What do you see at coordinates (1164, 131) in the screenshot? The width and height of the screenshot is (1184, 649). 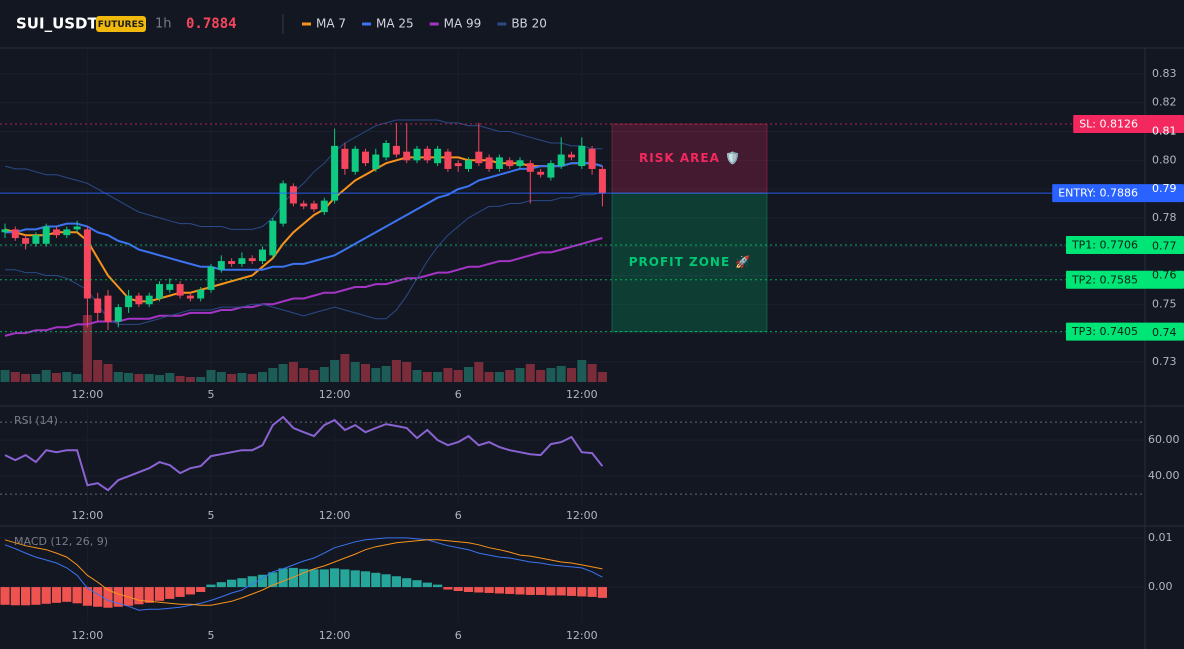 I see `y-tick-label: 0.81` at bounding box center [1164, 131].